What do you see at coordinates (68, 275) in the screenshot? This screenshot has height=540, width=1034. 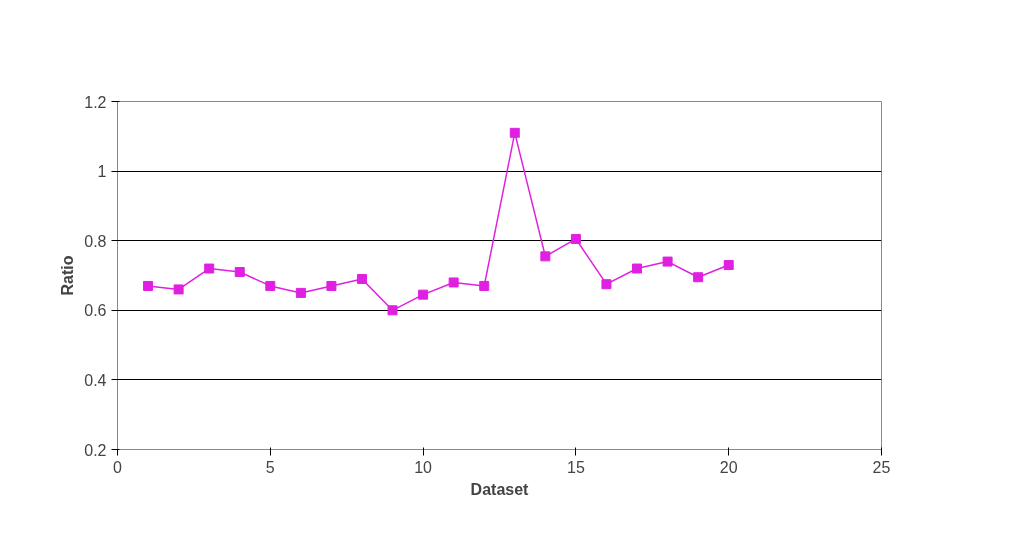 I see `y-axis-title: Ratio` at bounding box center [68, 275].